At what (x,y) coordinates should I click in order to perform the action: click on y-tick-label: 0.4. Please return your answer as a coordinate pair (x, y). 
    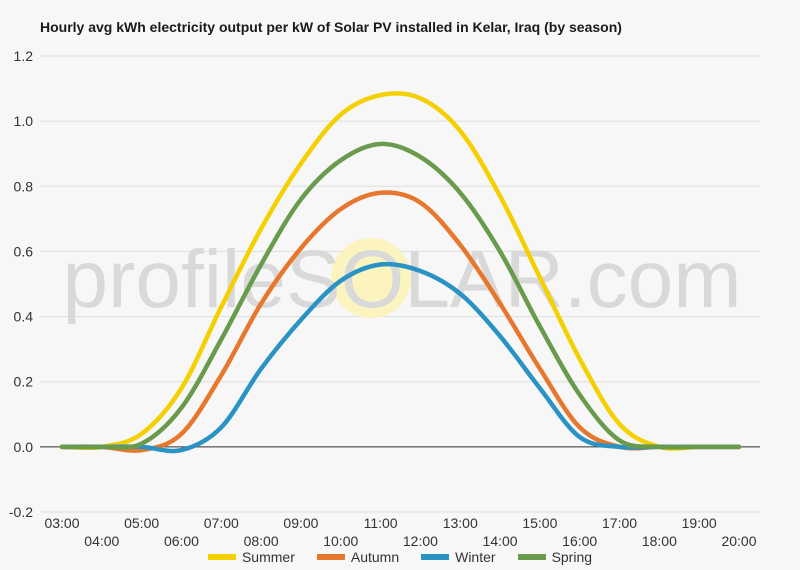
    Looking at the image, I should click on (24, 317).